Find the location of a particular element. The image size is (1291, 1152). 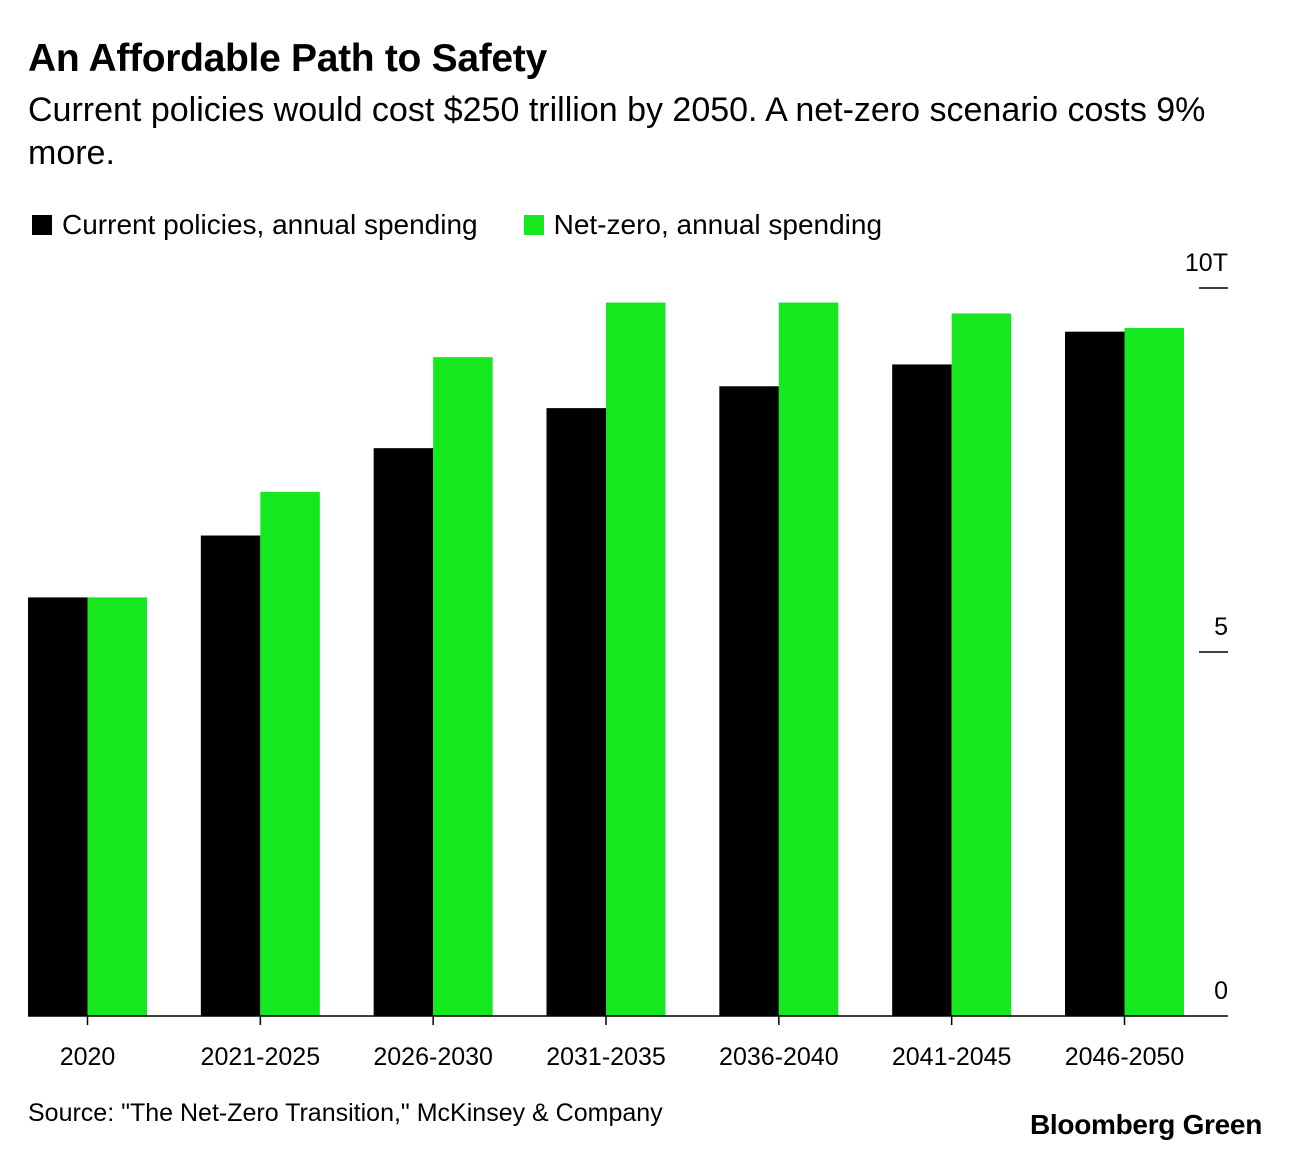

x-tick-label-2021-2025: 2021-2025 is located at coordinates (261, 1057).